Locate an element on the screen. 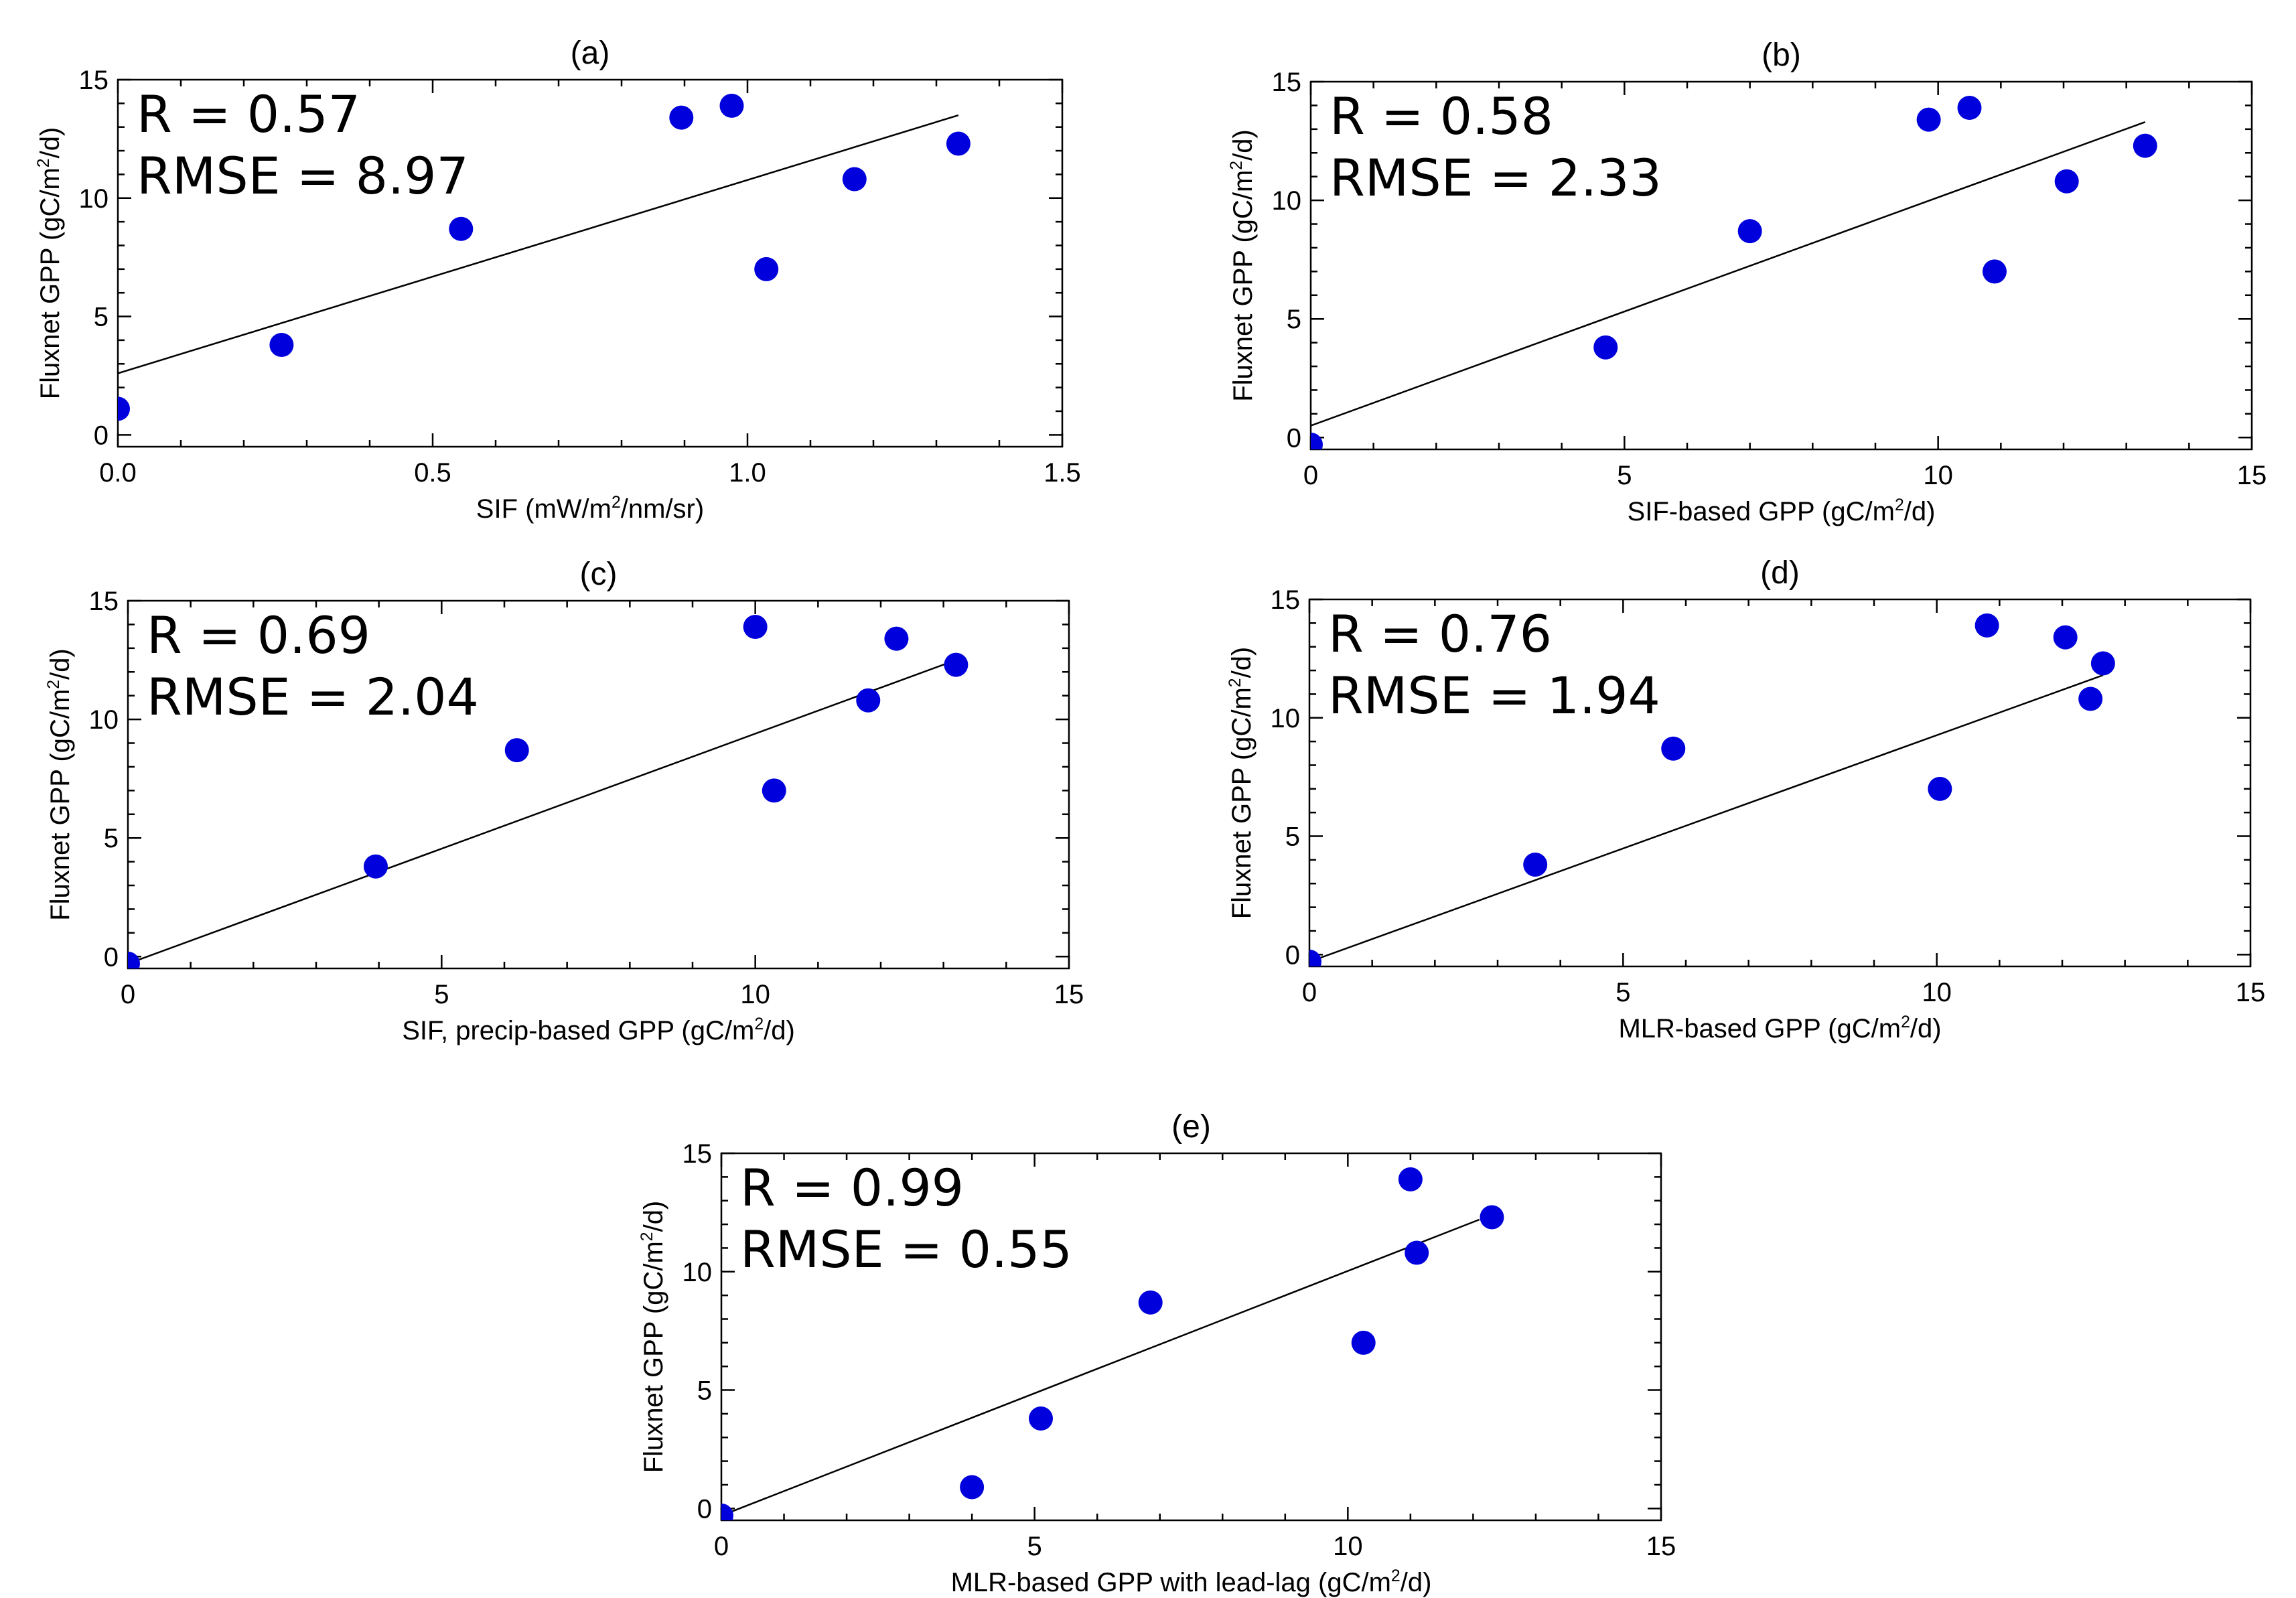 The width and height of the screenshot is (2296, 1598). x-tick-label: 0.0 is located at coordinates (118, 473).